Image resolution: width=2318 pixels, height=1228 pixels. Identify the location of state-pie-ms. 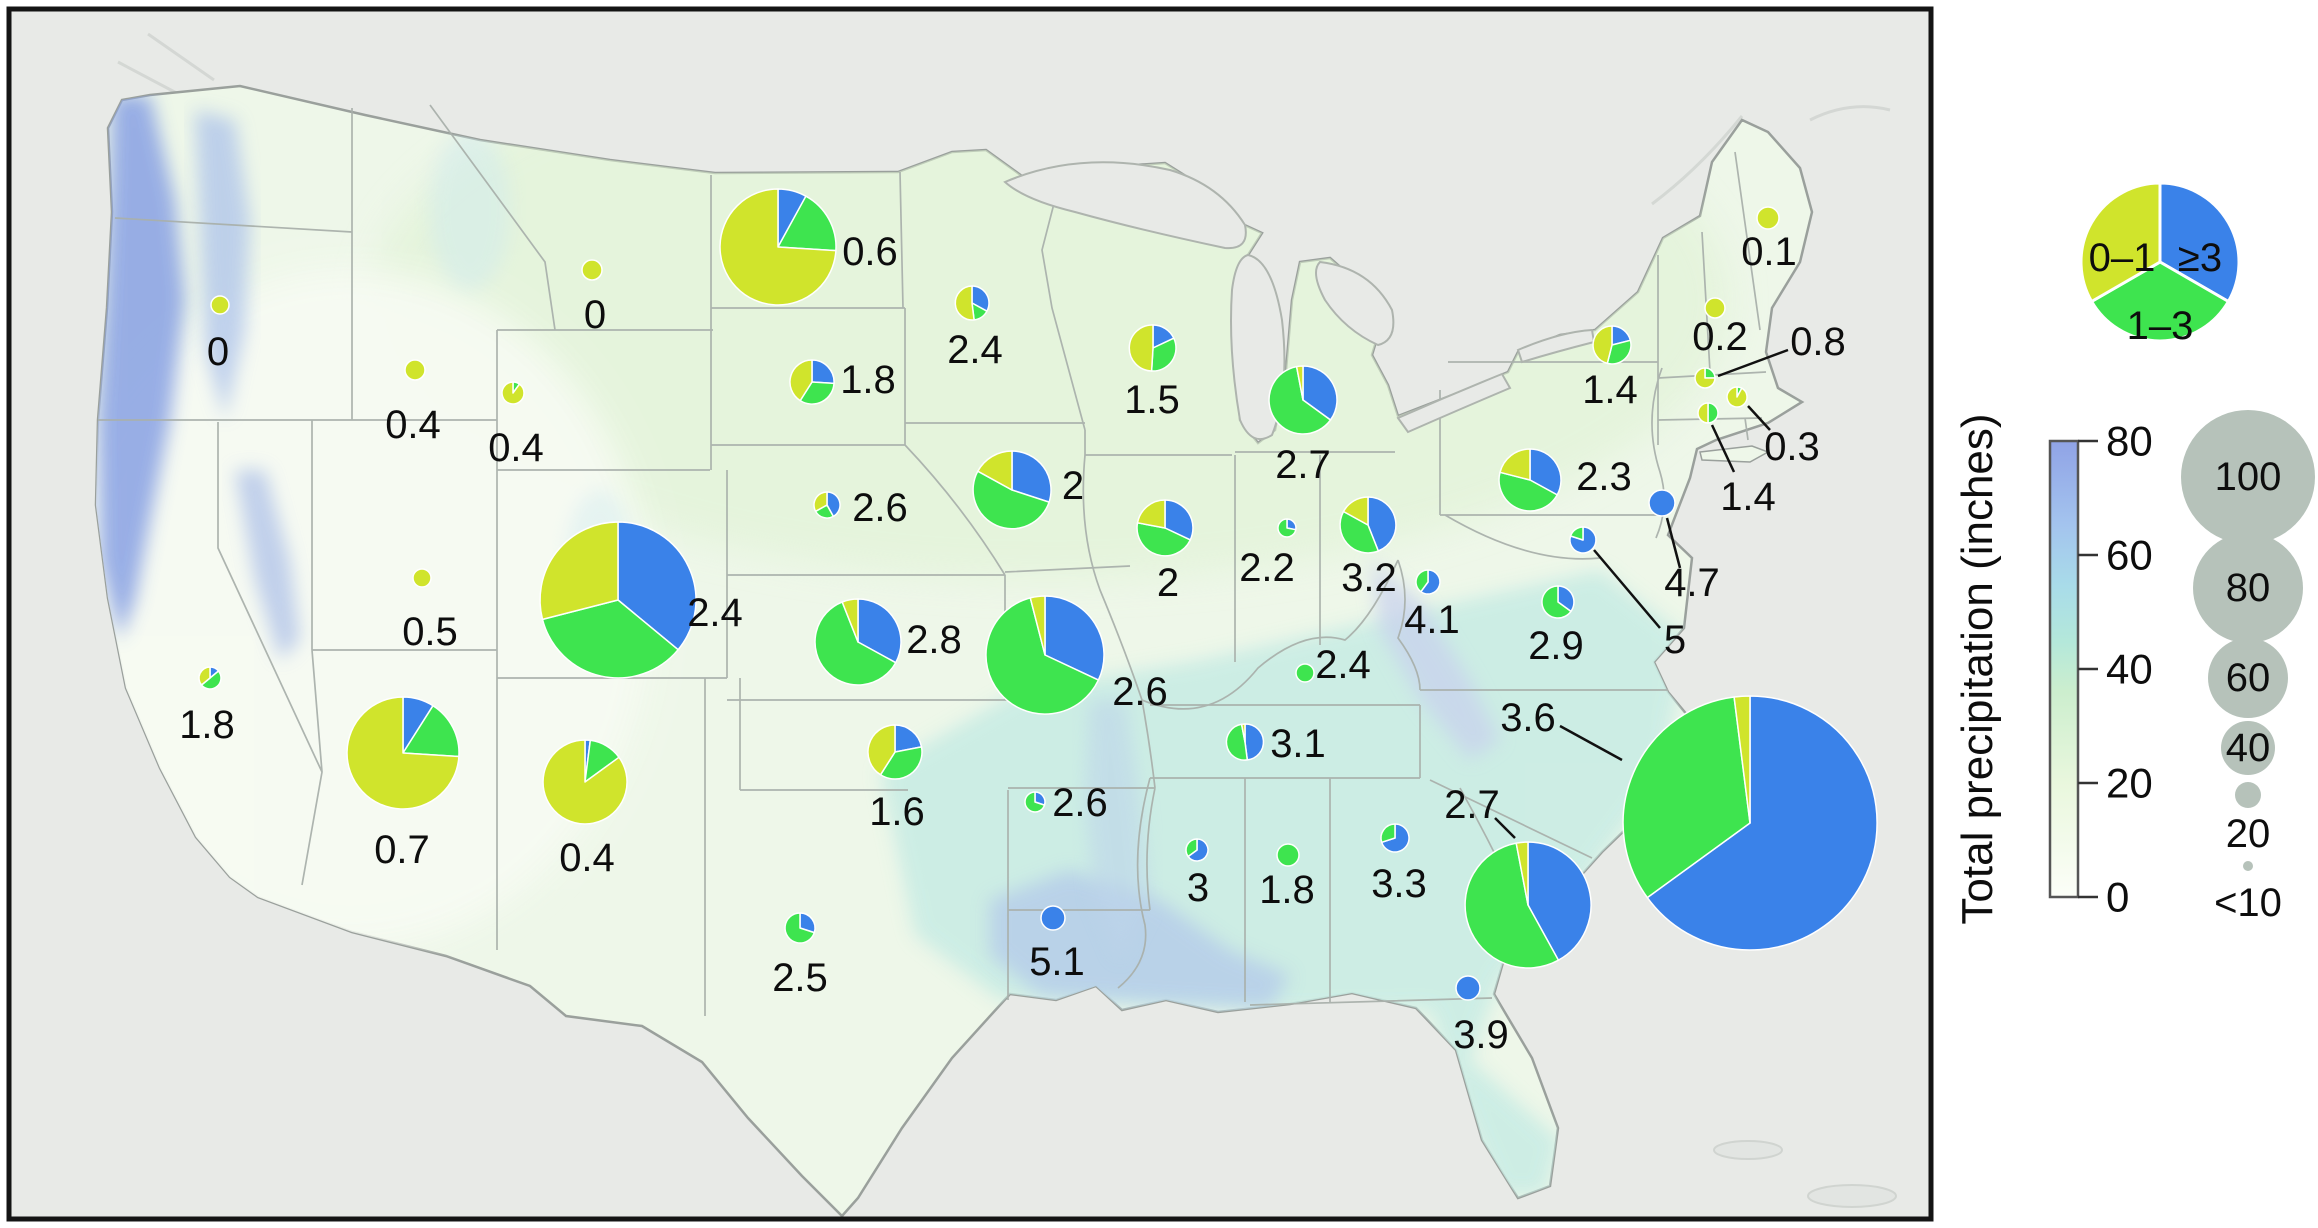
(1197, 850).